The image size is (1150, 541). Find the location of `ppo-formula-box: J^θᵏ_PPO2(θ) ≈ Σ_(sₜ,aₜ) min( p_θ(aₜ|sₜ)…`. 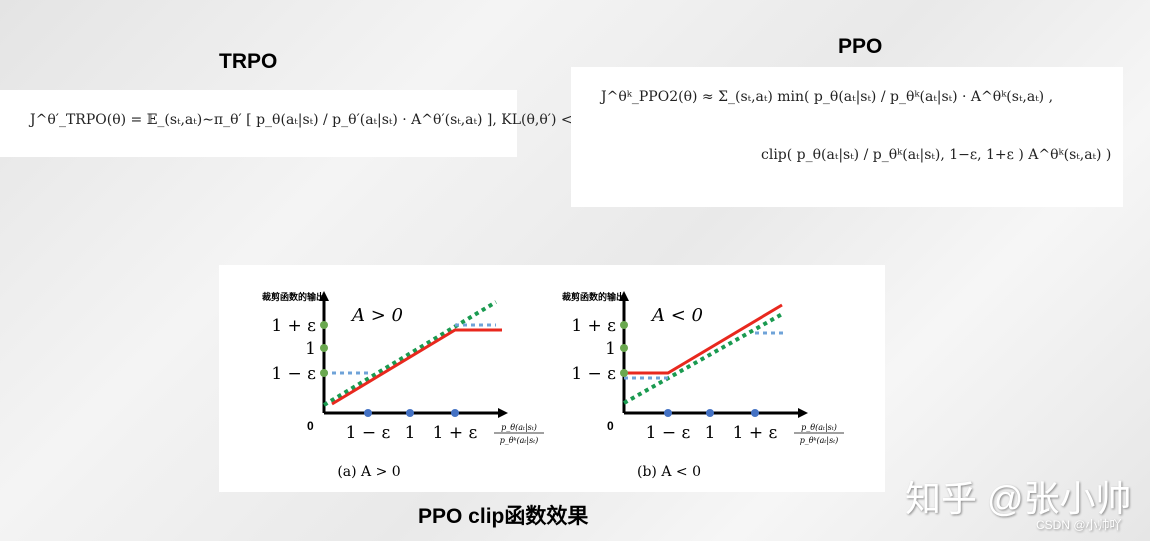

ppo-formula-box: J^θᵏ_PPO2(θ) ≈ Σ_(sₜ,aₜ) min( p_θ(aₜ|sₜ)… is located at coordinates (847, 137).